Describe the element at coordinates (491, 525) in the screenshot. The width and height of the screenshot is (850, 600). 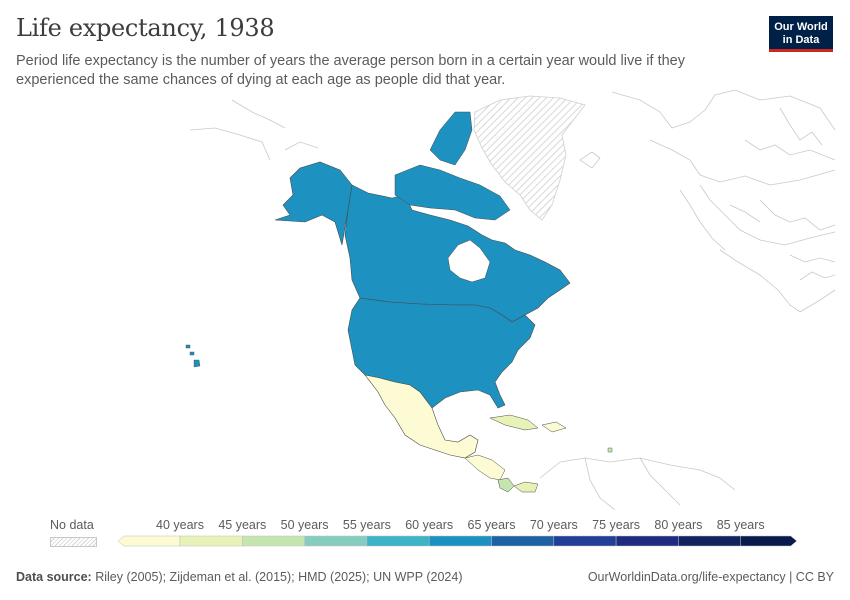
I see `legend-tick-label: 65 years` at that location.